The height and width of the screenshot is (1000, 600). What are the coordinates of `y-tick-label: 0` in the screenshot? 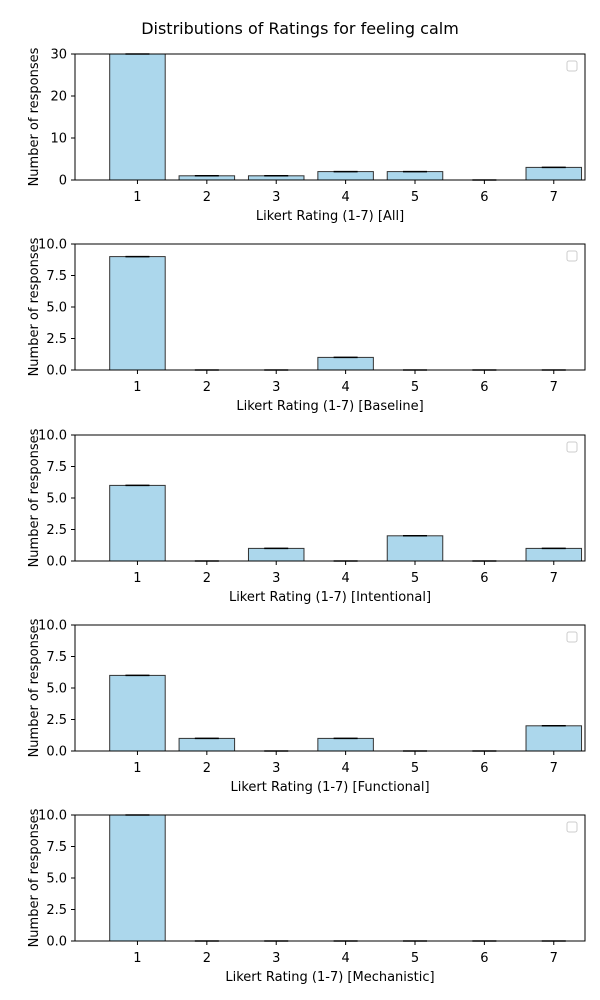 It's located at (63, 181).